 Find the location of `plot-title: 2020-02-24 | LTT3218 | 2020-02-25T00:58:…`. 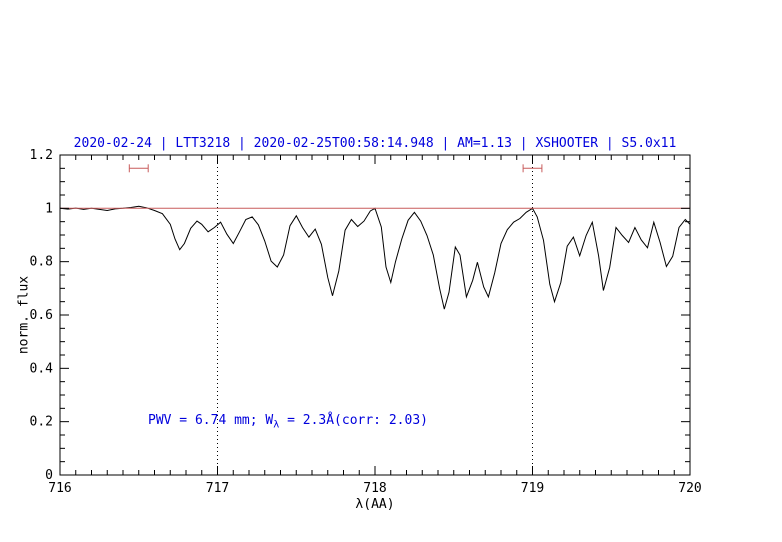

plot-title: 2020-02-24 | LTT3218 | 2020-02-25T00:58:… is located at coordinates (375, 143).